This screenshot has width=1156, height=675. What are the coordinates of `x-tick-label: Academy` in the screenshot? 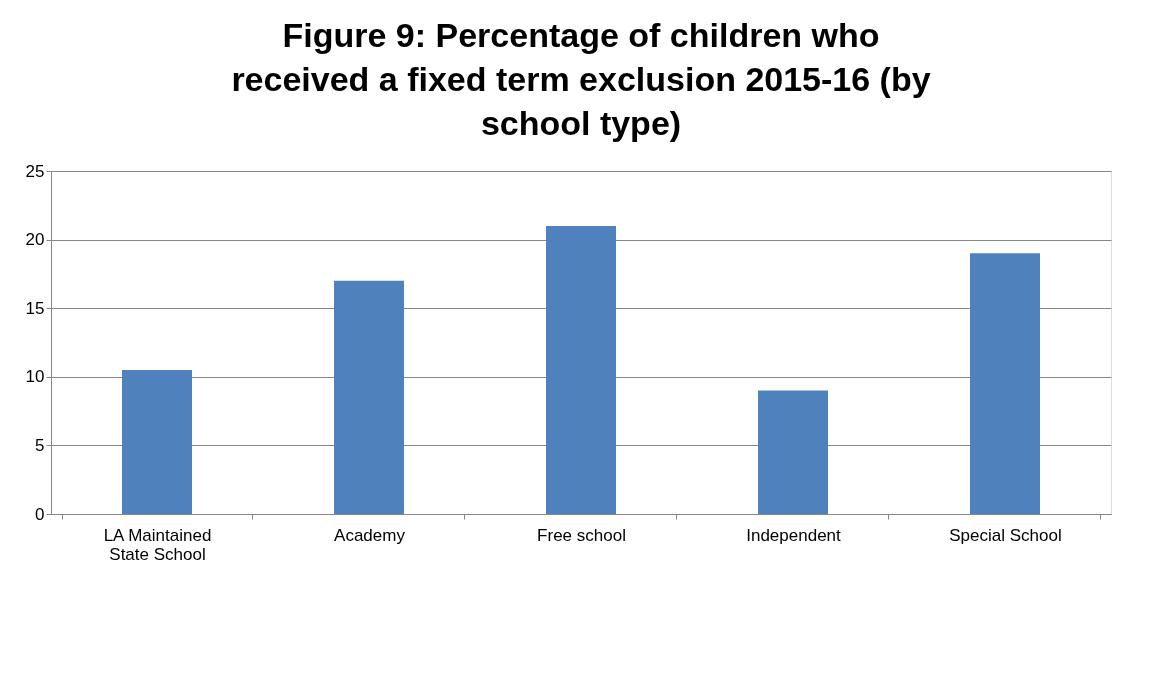 It's located at (370, 535).